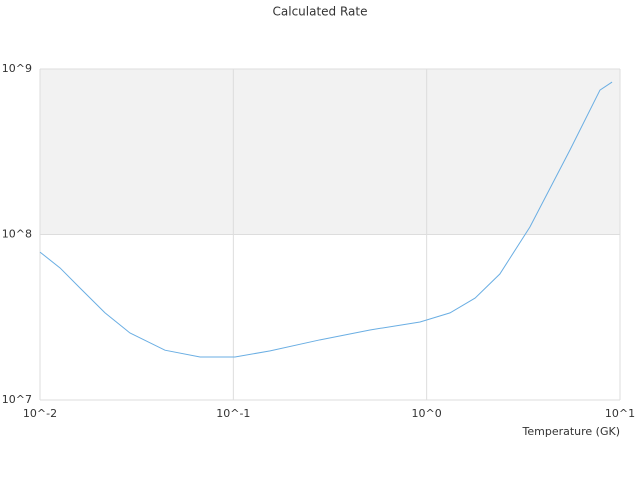  I want to click on y-tick-label: 10^9, so click(17, 68).